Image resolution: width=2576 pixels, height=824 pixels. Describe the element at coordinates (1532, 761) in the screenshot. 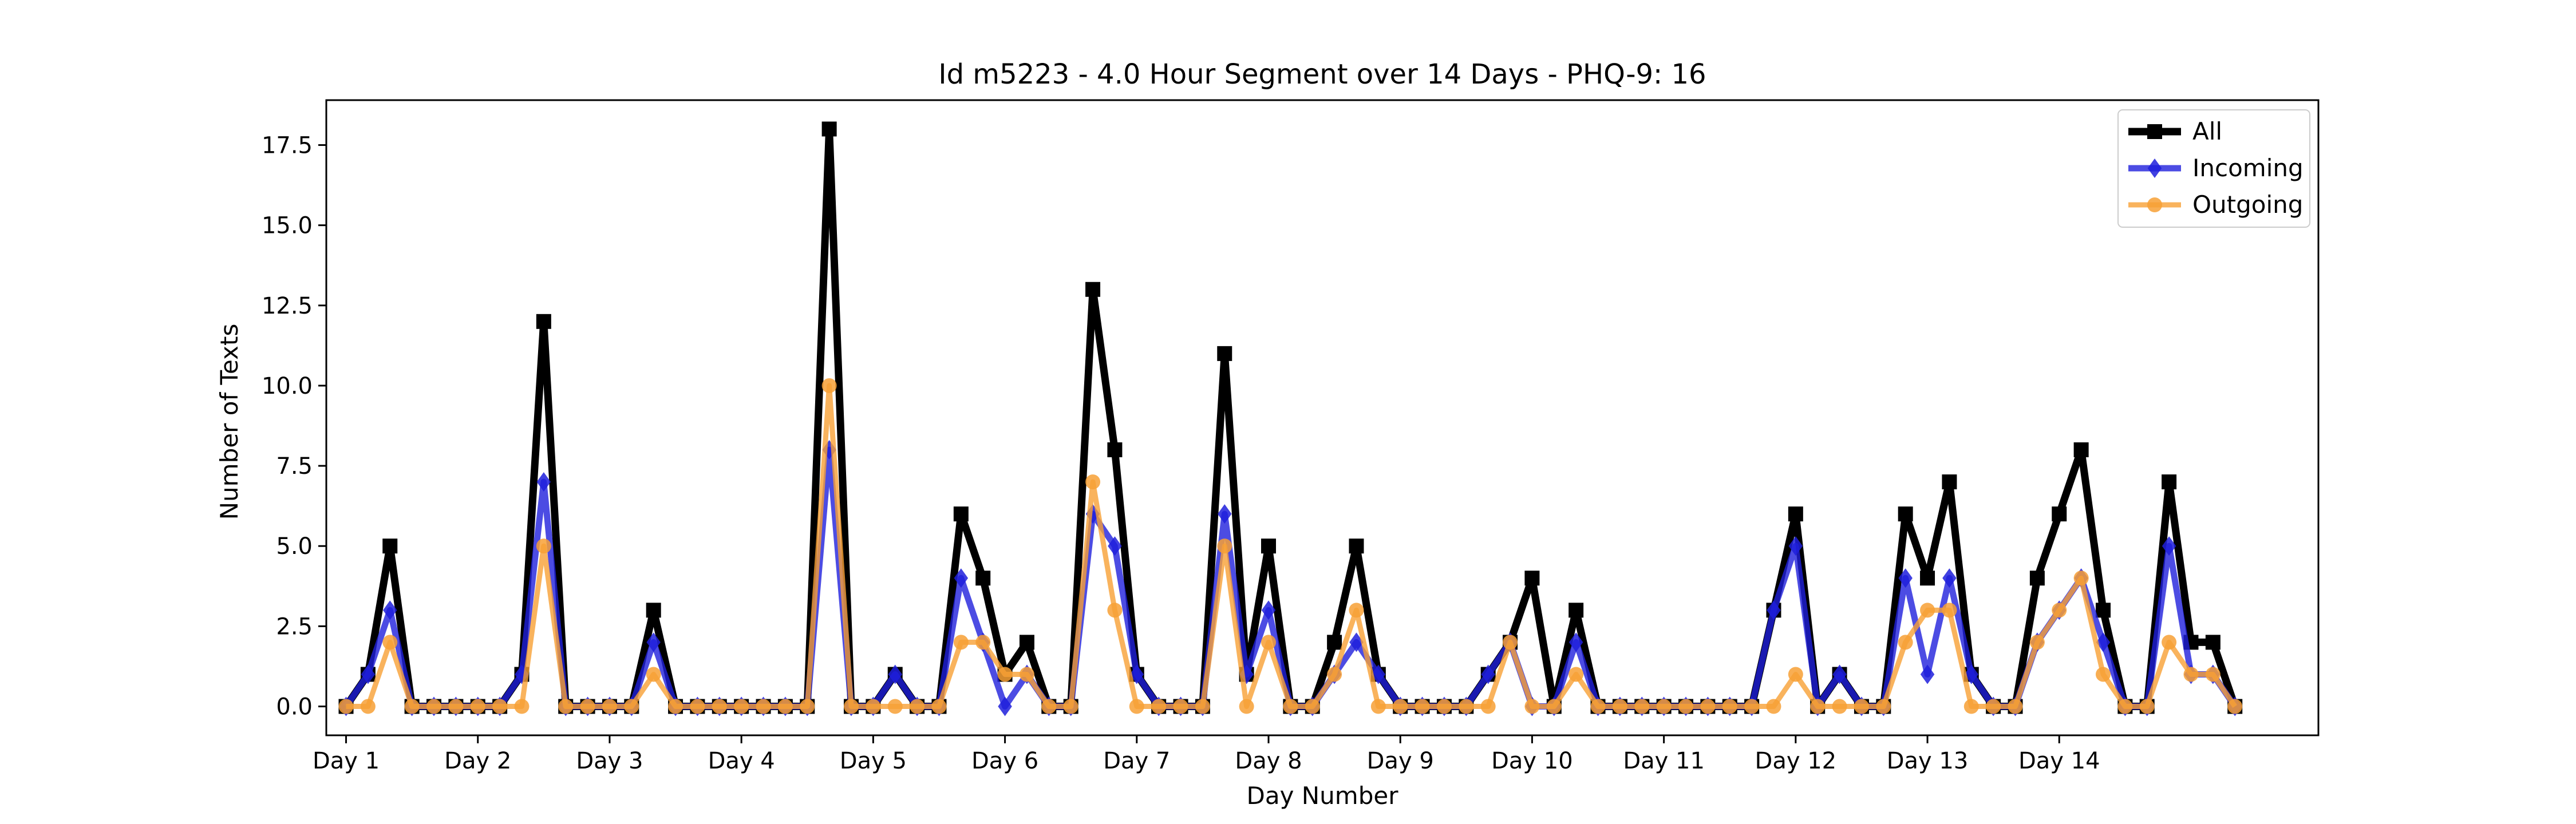

I see `x-tick-label: Day 10` at that location.